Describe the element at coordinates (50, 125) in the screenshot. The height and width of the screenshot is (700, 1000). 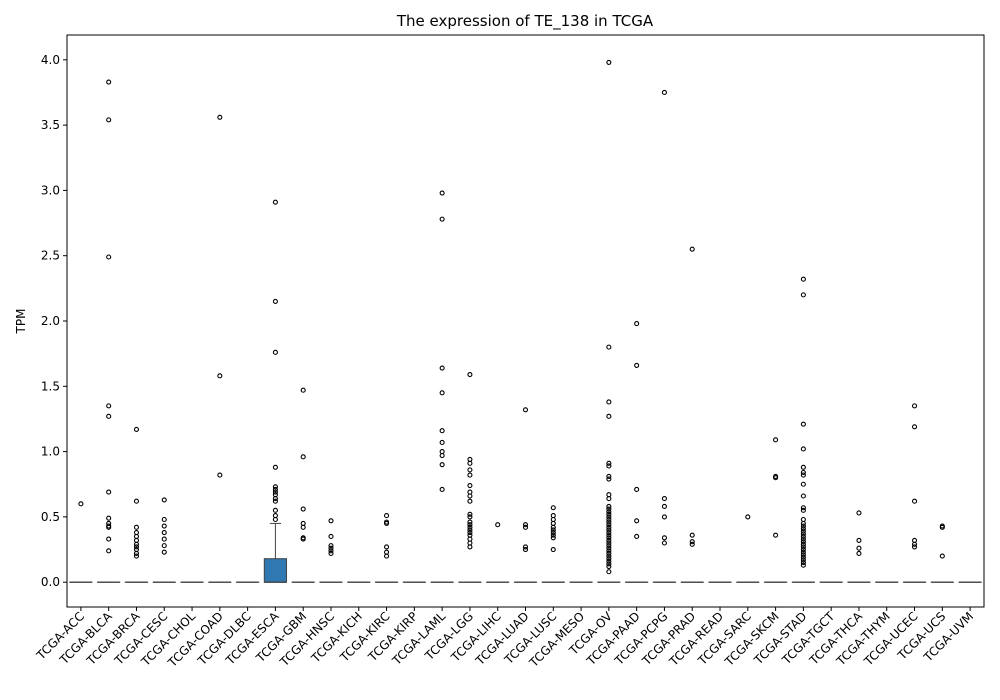
I see `y-tick-label: 3.5` at that location.